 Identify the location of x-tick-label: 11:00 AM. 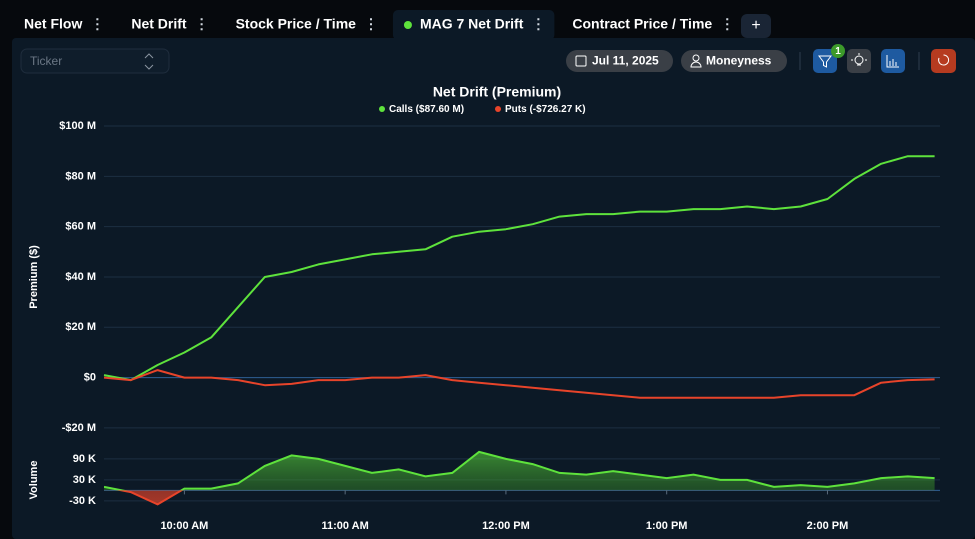
(345, 526).